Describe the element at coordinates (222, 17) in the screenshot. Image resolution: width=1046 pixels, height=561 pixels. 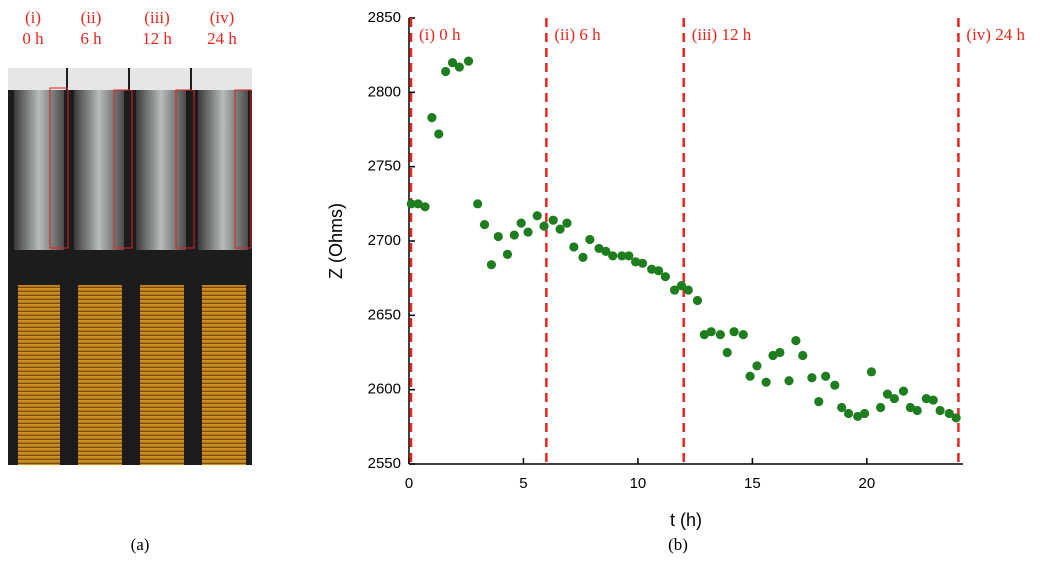
I see `photo-label: (iv)` at that location.